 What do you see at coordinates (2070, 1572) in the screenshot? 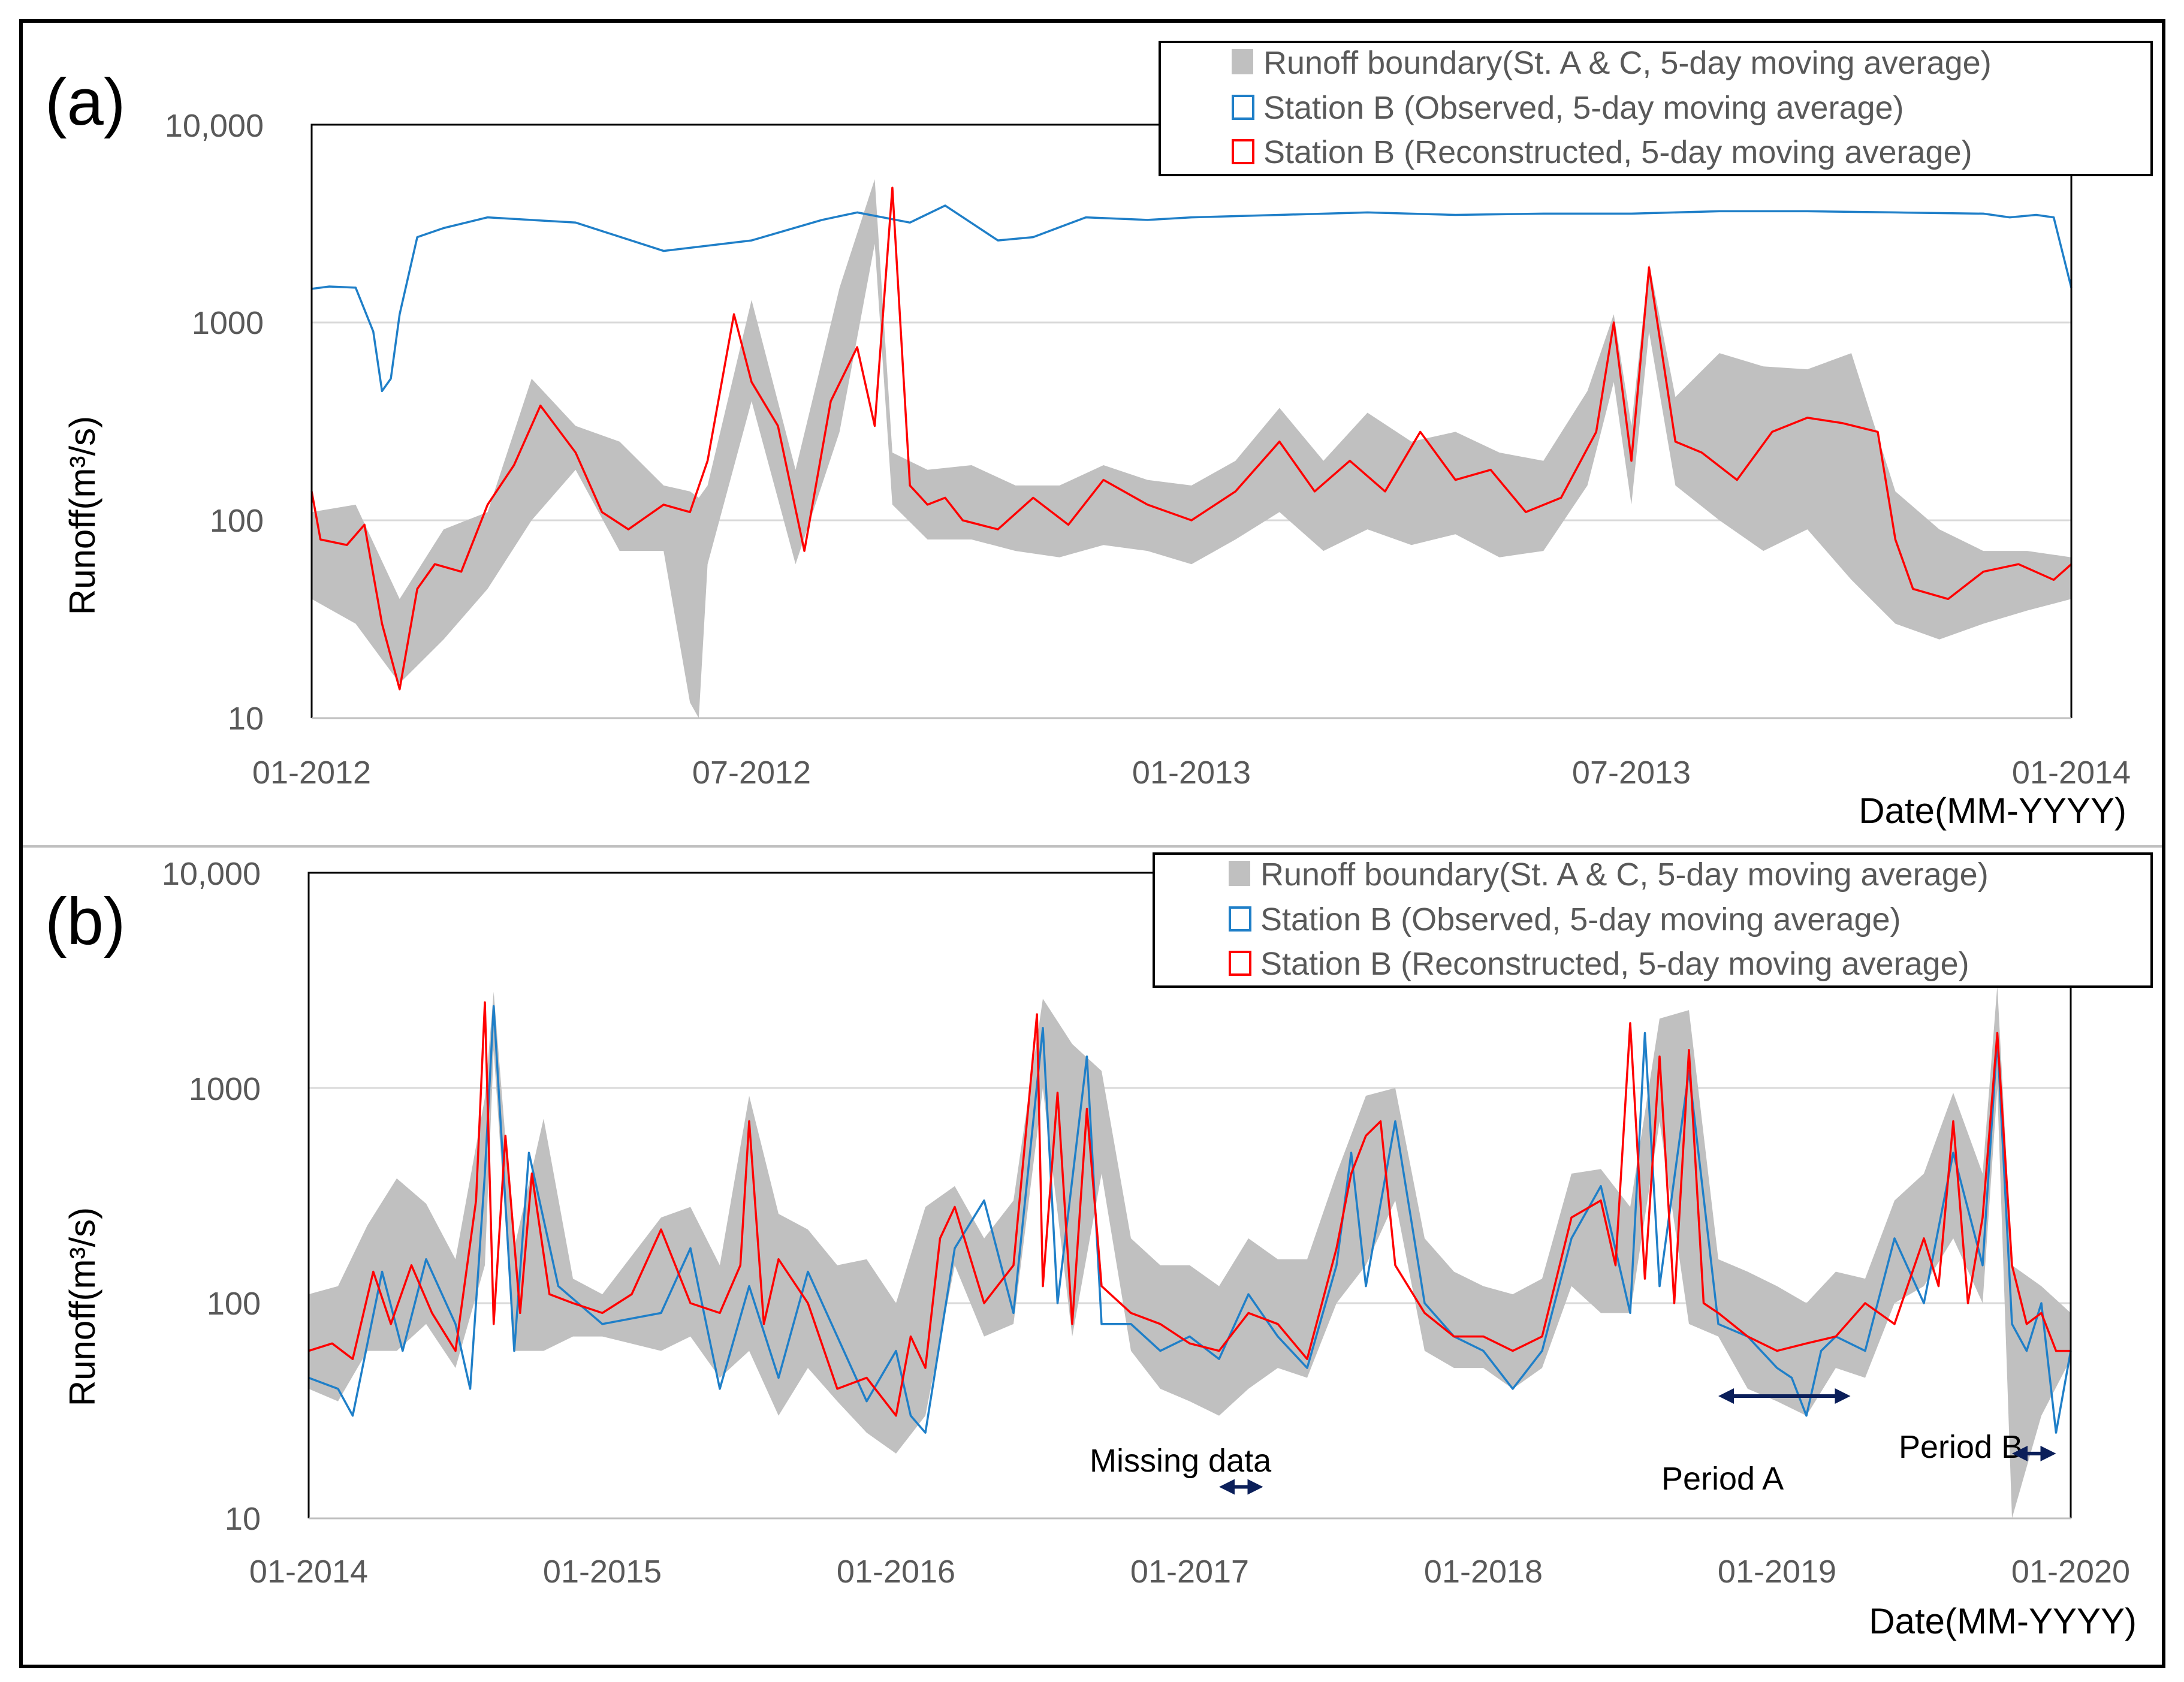
I see `x-tick-label: 01-2020` at bounding box center [2070, 1572].